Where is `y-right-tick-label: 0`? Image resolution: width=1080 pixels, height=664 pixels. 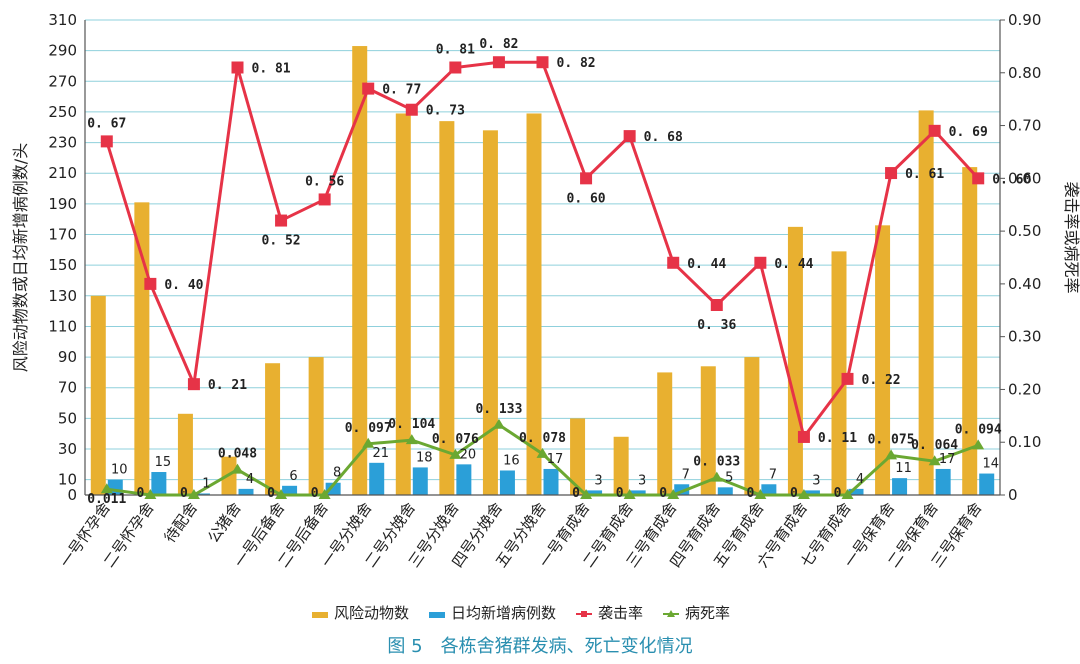 y-right-tick-label: 0 is located at coordinates (1013, 495).